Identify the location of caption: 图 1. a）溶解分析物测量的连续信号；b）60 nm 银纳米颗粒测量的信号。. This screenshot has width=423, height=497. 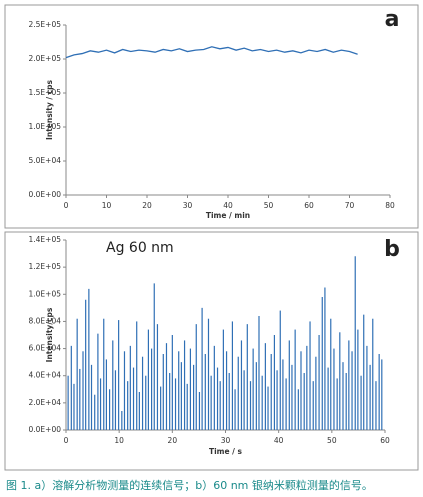
(189, 485).